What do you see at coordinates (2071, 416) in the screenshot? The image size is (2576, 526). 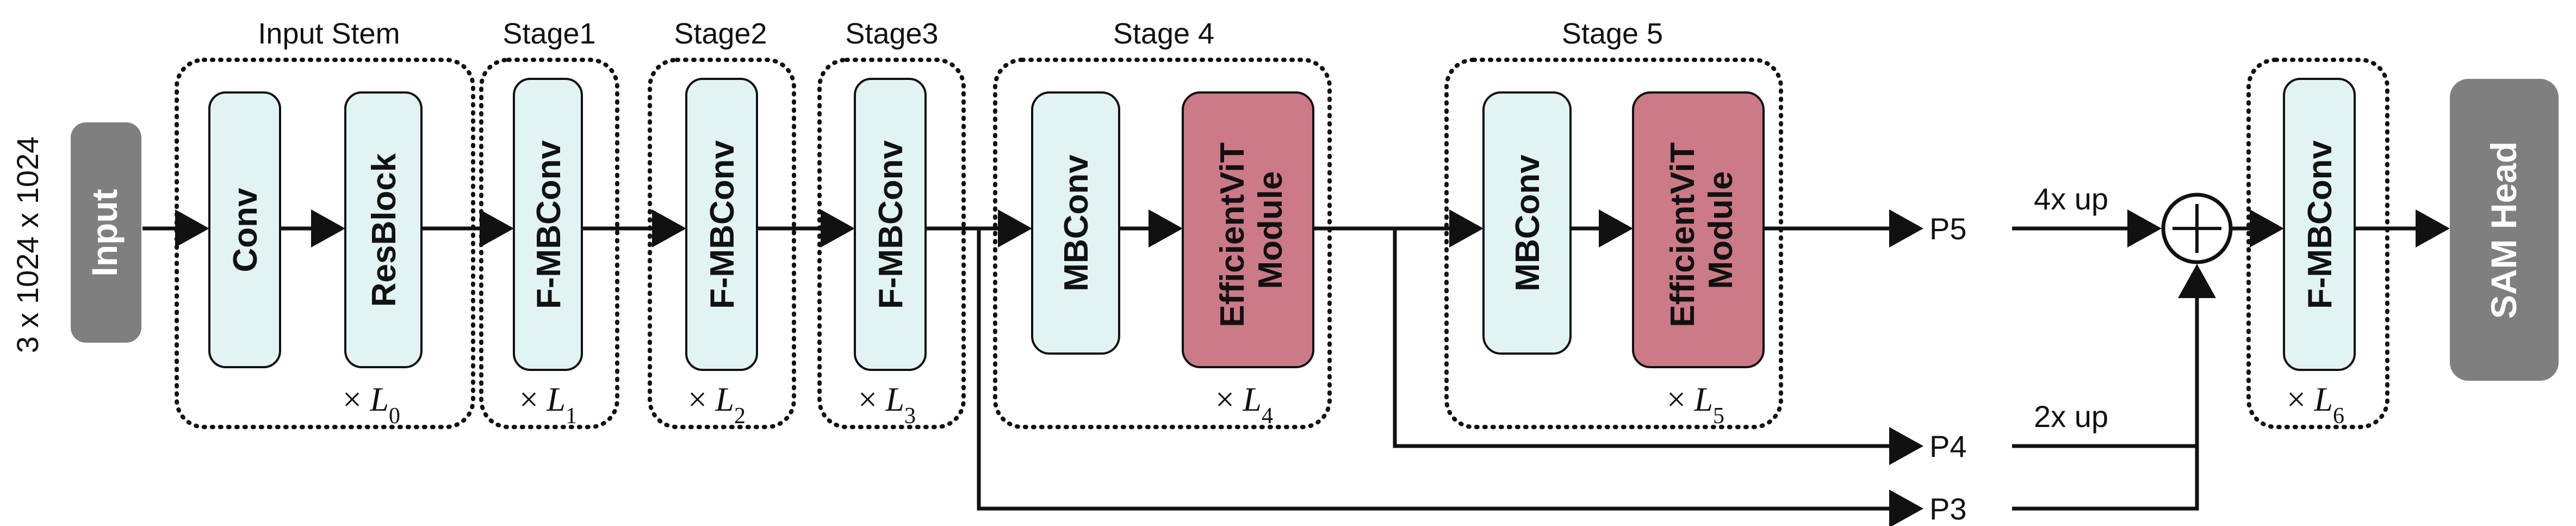 I see `up2-label: 2x up` at bounding box center [2071, 416].